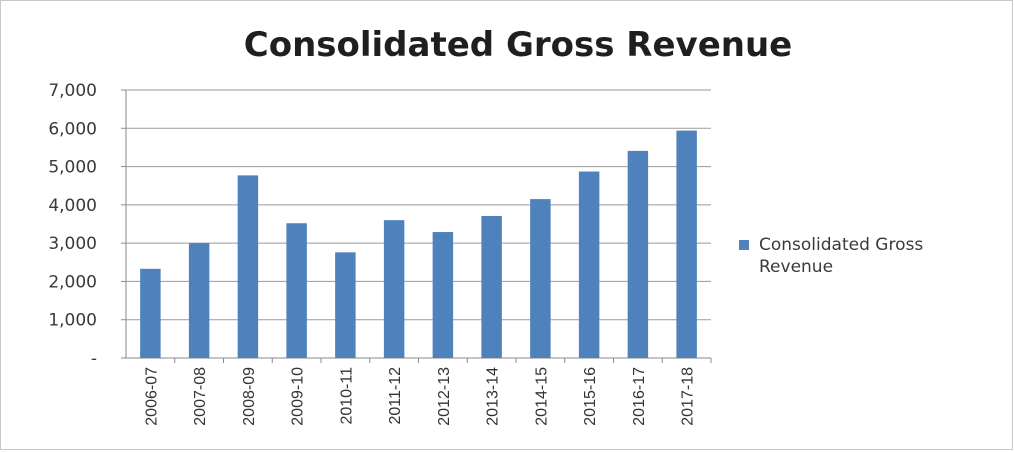 Image resolution: width=1015 pixels, height=452 pixels. What do you see at coordinates (200, 396) in the screenshot?
I see `x-category-label: 2007-08` at bounding box center [200, 396].